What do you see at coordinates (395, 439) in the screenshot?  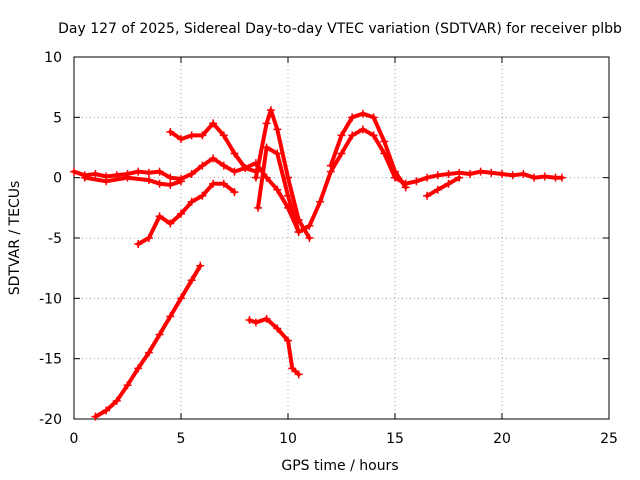 I see `x-tick-label: 15` at bounding box center [395, 439].